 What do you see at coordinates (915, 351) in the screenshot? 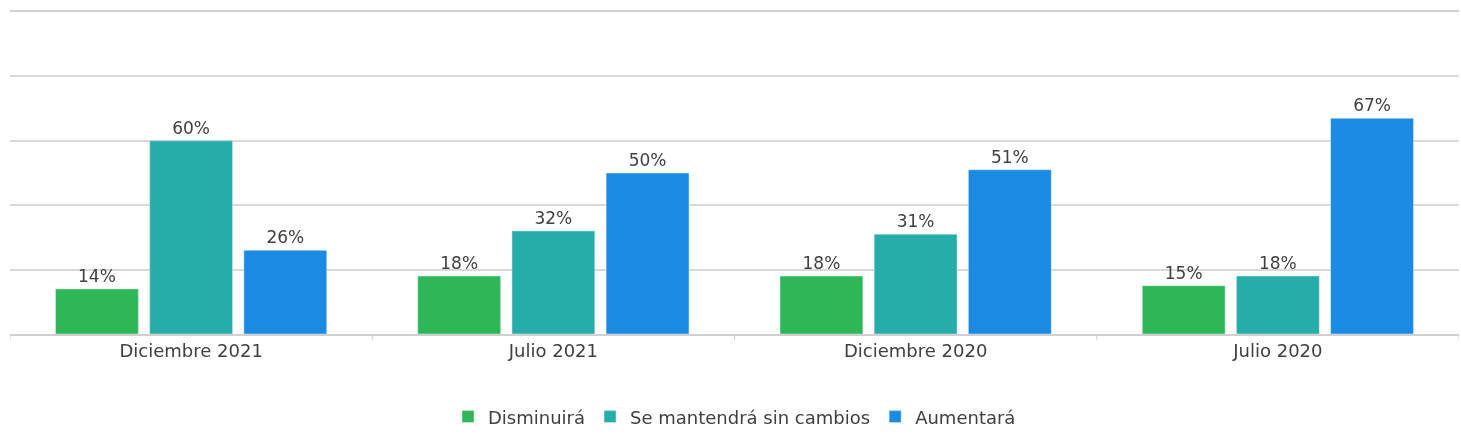
I see `x-tick-label: Diciembre 2020` at bounding box center [915, 351].